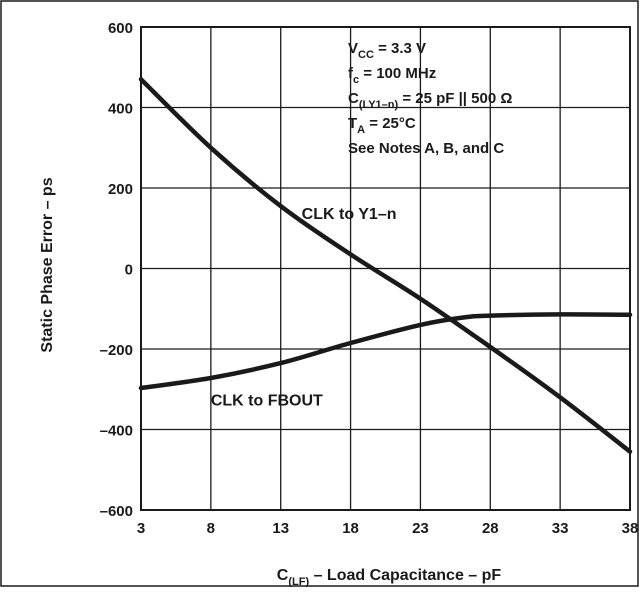 The image size is (639, 592). I want to click on x-axis-title: C(LF) – Load Capacitance – pF, so click(389, 577).